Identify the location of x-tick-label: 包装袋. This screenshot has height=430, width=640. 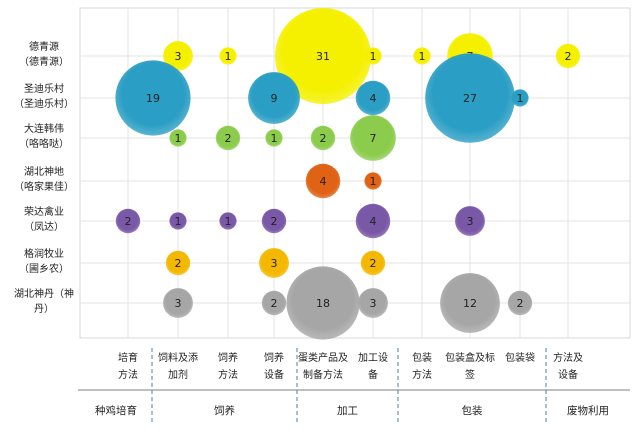
(520, 357).